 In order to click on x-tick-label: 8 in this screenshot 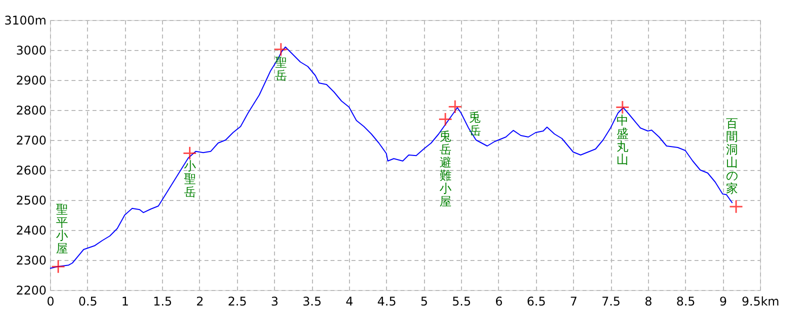, I will do `click(648, 301)`.